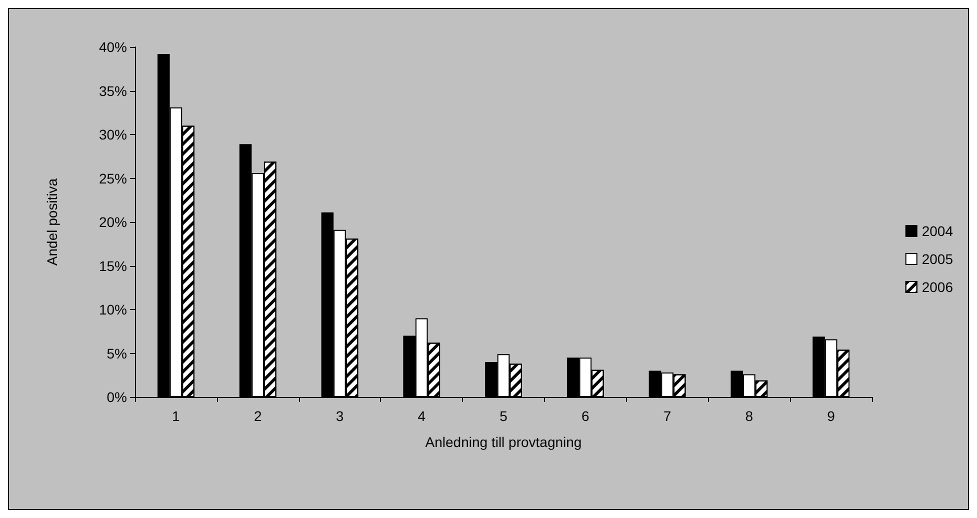  I want to click on x-tick-label: 2, so click(258, 416).